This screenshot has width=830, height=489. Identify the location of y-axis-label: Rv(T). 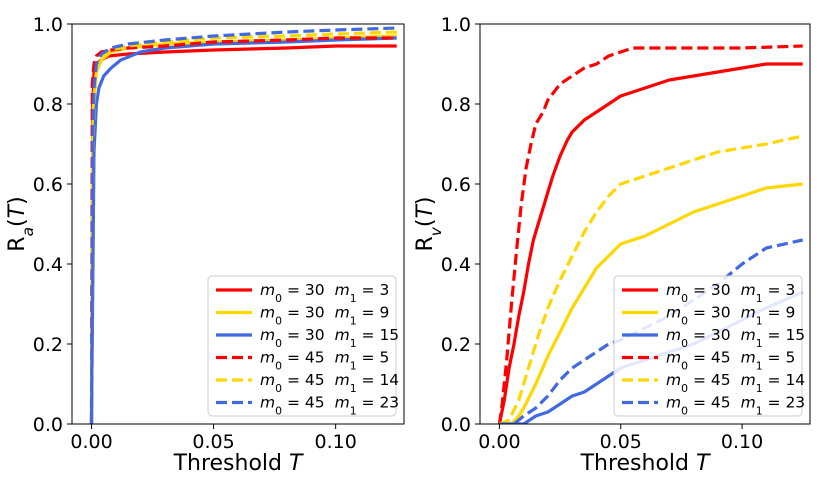
(429, 223).